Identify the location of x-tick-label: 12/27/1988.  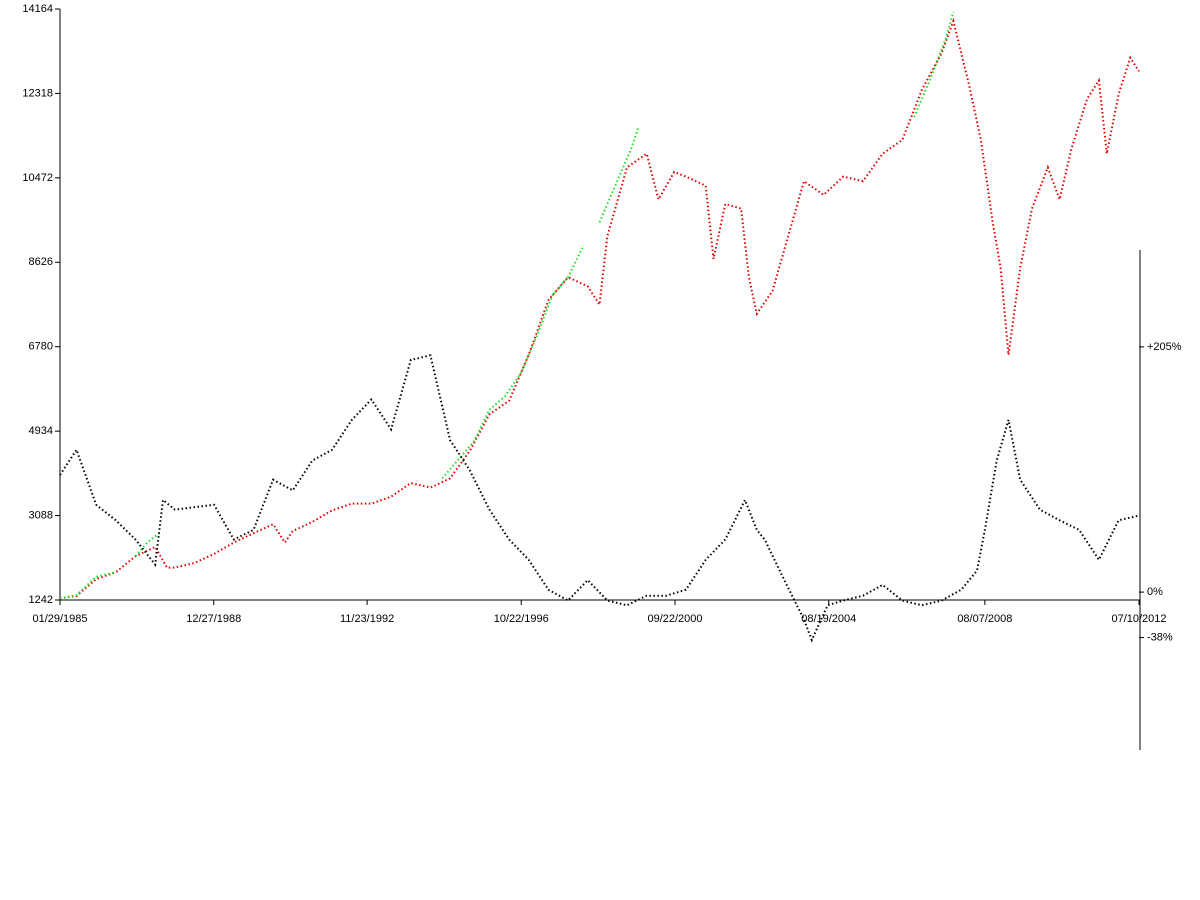
(213, 619).